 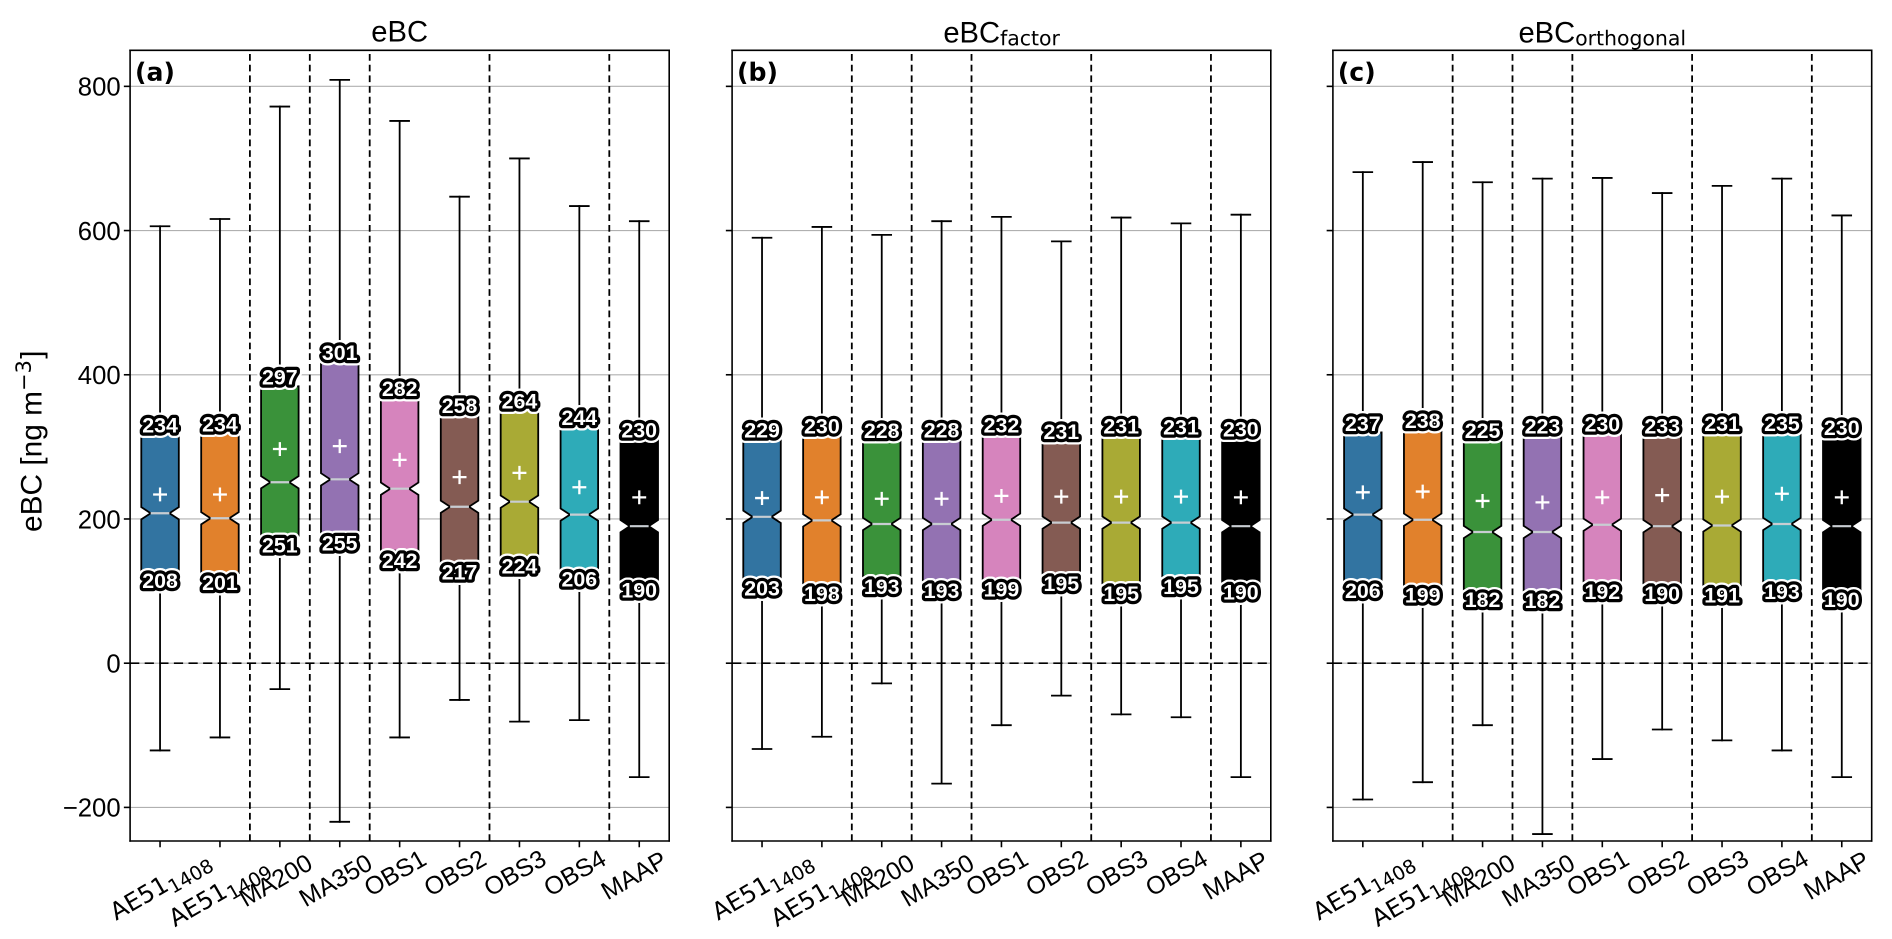 I want to click on svg-text: 242, so click(x=400, y=561).